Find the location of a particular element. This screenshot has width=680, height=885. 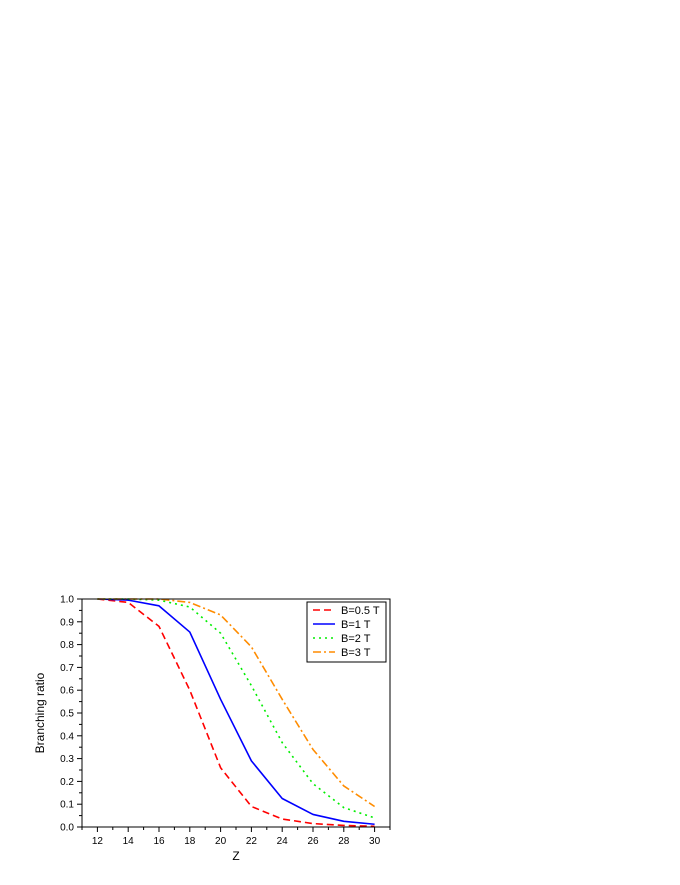

plot-area is located at coordinates (236, 713).